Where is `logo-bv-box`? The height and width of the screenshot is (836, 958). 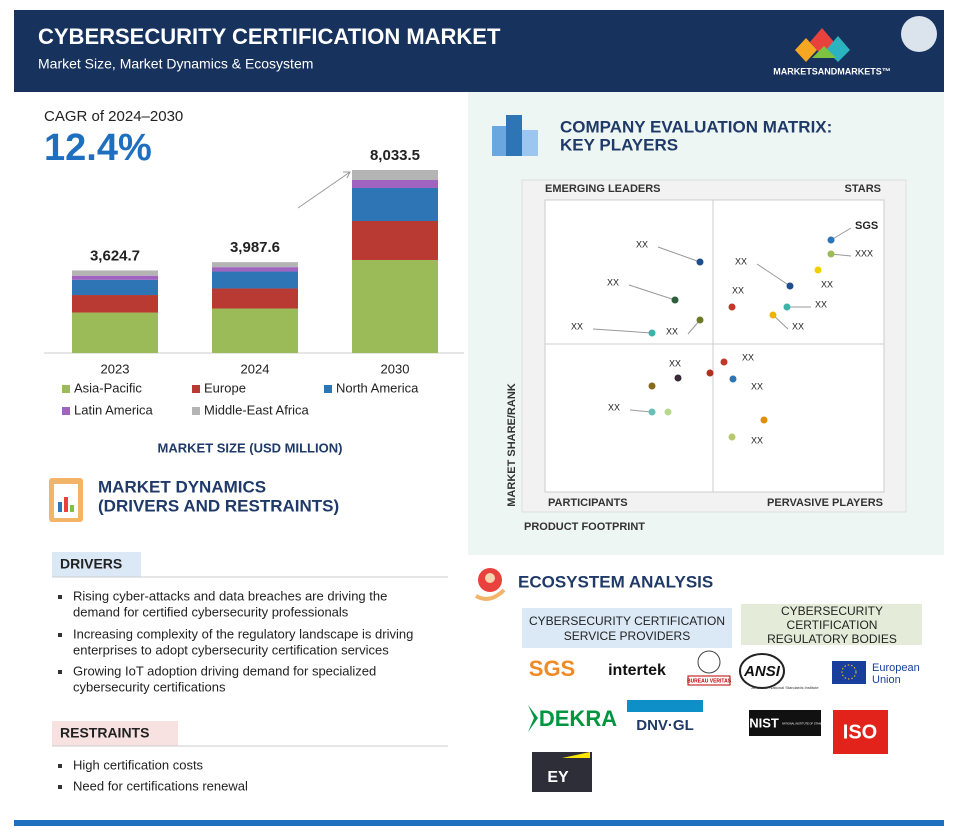 logo-bv-box is located at coordinates (709, 680).